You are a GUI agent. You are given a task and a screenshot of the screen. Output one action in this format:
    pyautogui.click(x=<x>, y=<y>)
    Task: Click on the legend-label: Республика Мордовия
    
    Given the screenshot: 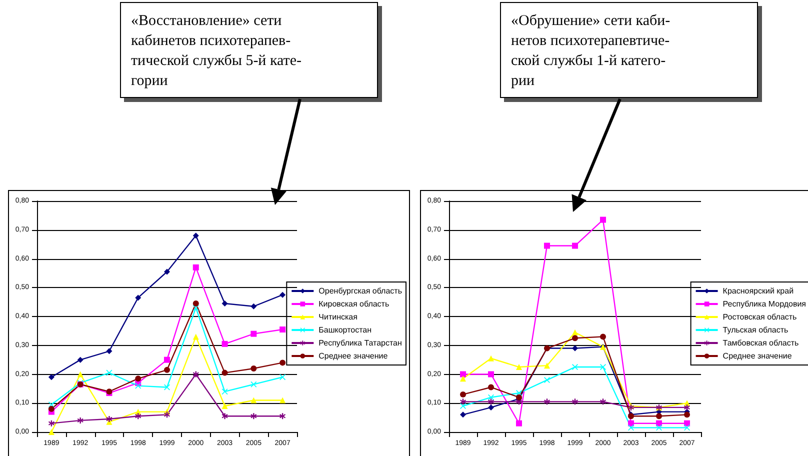 What is the action you would take?
    pyautogui.click(x=764, y=304)
    